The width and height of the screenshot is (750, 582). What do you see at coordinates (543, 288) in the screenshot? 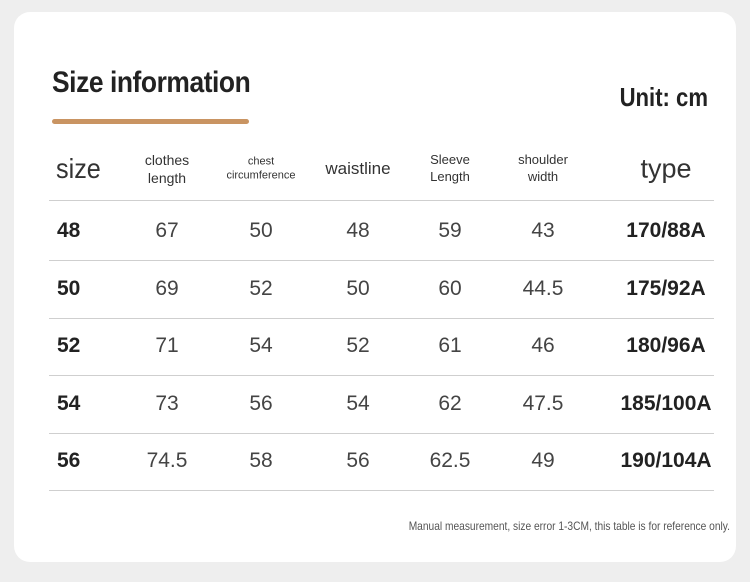
I see `measure-cell: 44.5` at bounding box center [543, 288].